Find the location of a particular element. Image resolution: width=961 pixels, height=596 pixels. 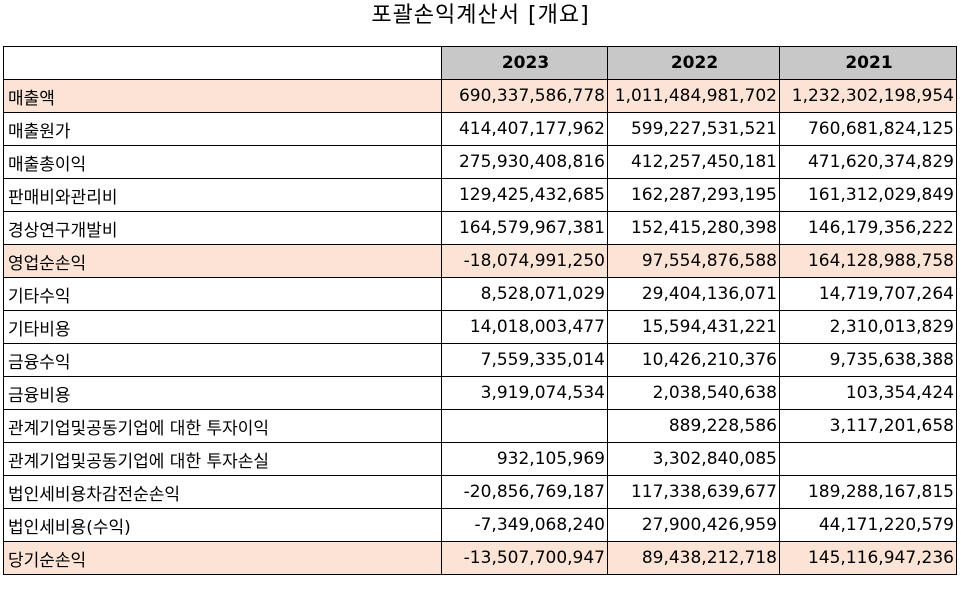

header-corner-cell is located at coordinates (222, 63).